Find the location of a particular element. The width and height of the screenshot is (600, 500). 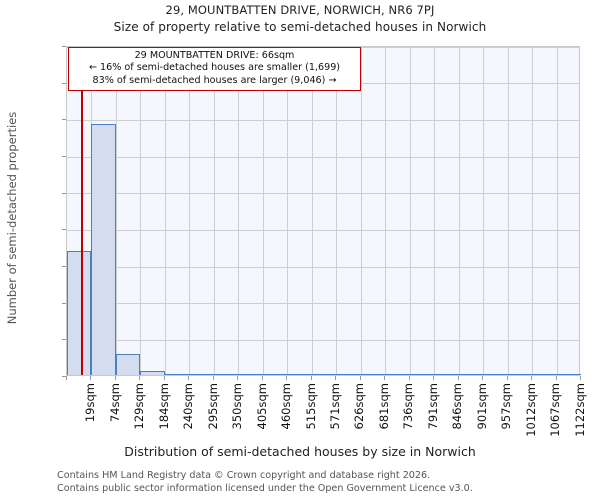

chart-title: 29, MOUNTBATTEN DRIVE, NORWICH, NR6 7PJ is located at coordinates (300, 10).